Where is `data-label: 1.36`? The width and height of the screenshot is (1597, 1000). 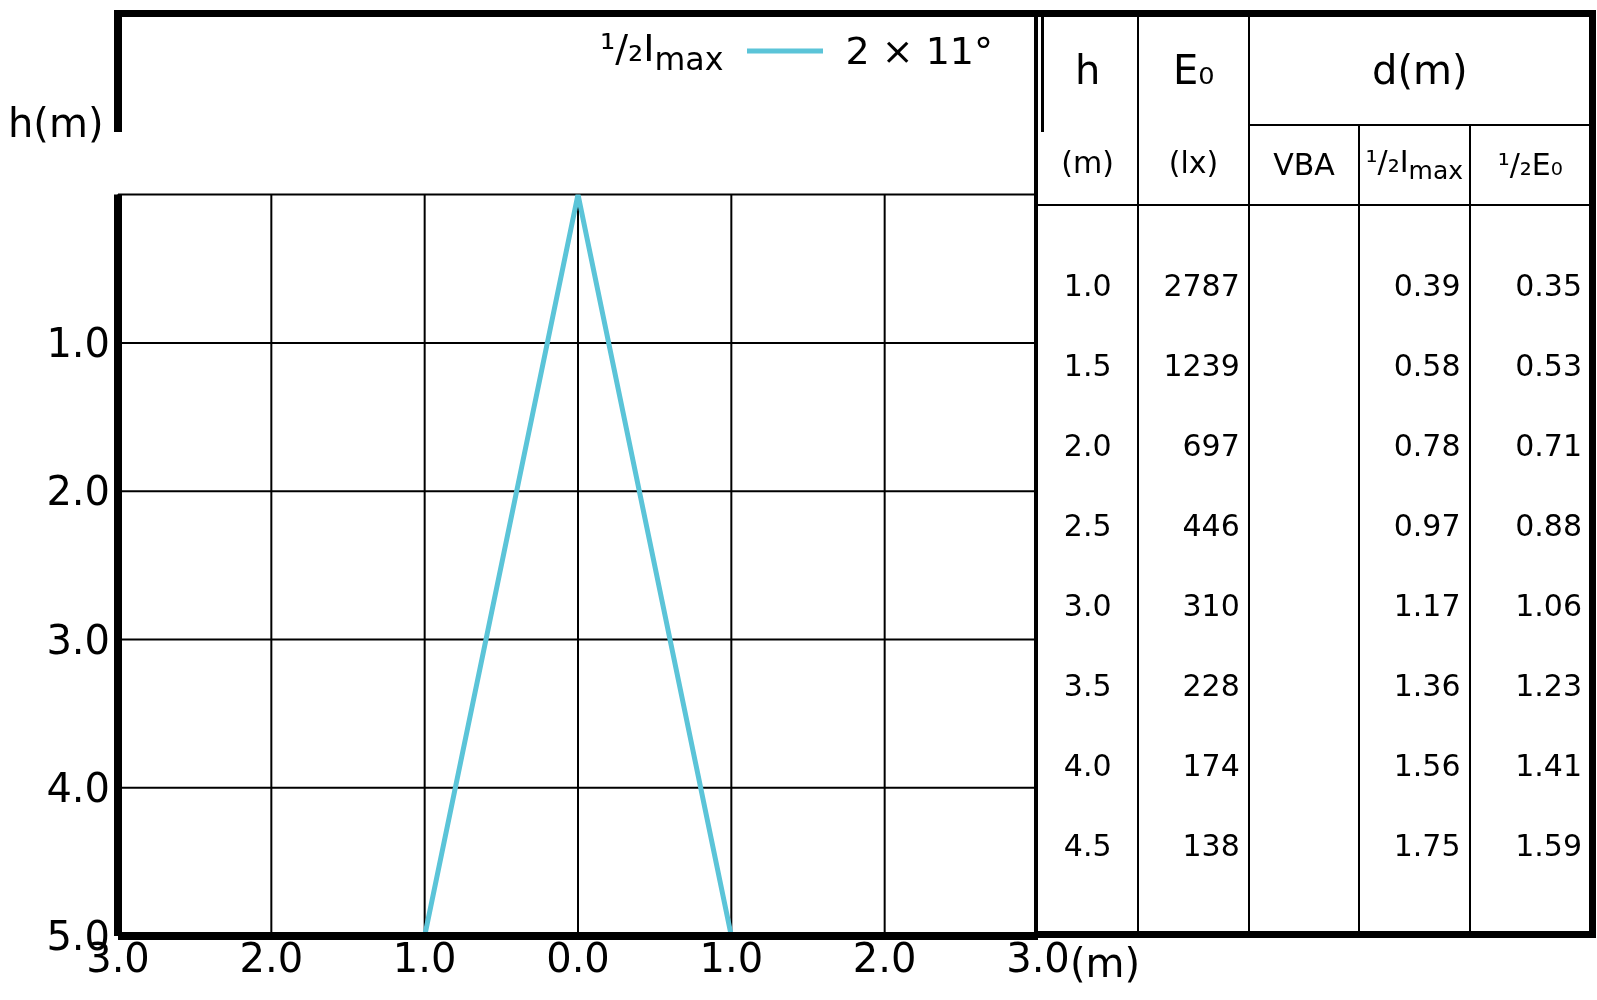
data-label: 1.36 is located at coordinates (1414, 685).